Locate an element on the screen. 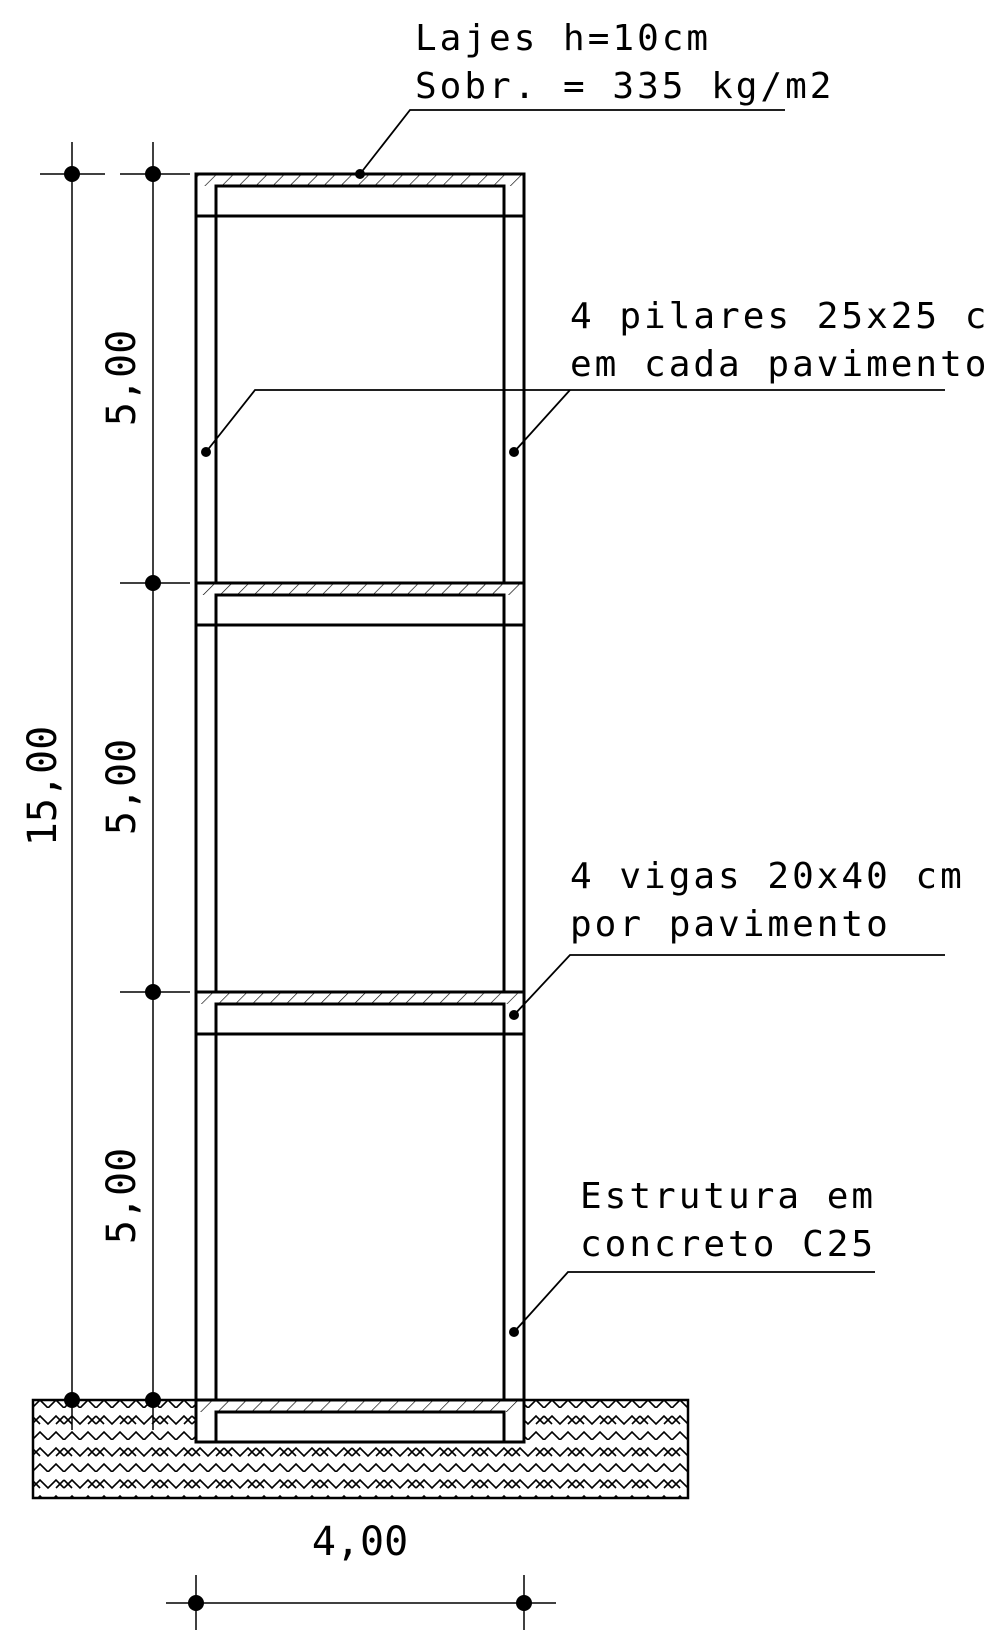 The height and width of the screenshot is (1633, 991). floor-height-label-bottom: 5,00 is located at coordinates (122, 1196).